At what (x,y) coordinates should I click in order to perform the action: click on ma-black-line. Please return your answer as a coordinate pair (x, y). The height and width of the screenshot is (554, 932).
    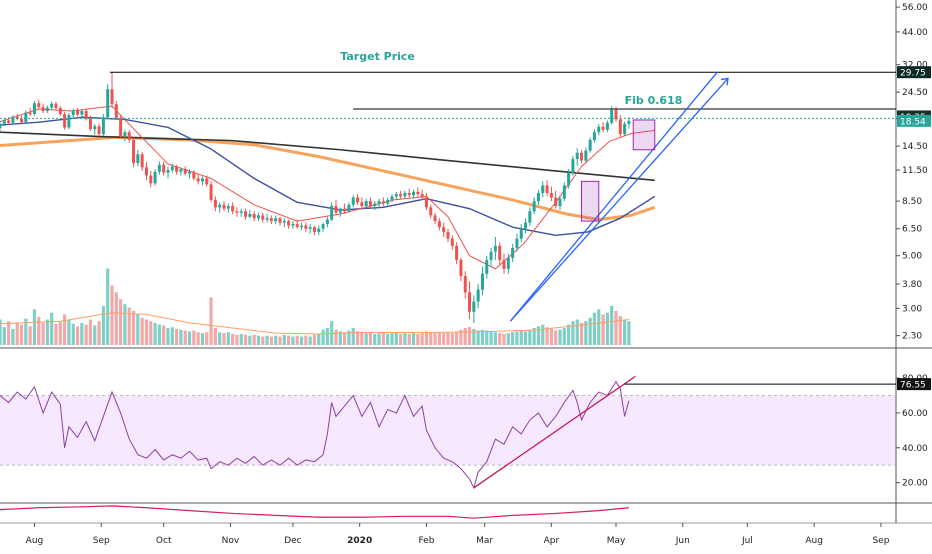
    Looking at the image, I should click on (327, 156).